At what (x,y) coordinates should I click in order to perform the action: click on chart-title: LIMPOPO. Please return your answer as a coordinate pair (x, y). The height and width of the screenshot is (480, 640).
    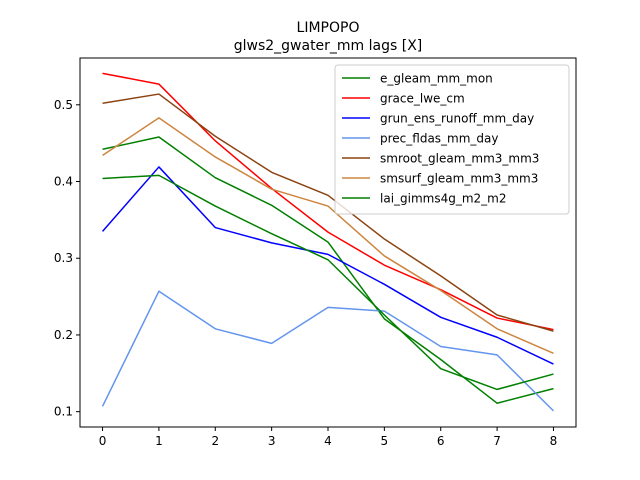
    Looking at the image, I should click on (328, 28).